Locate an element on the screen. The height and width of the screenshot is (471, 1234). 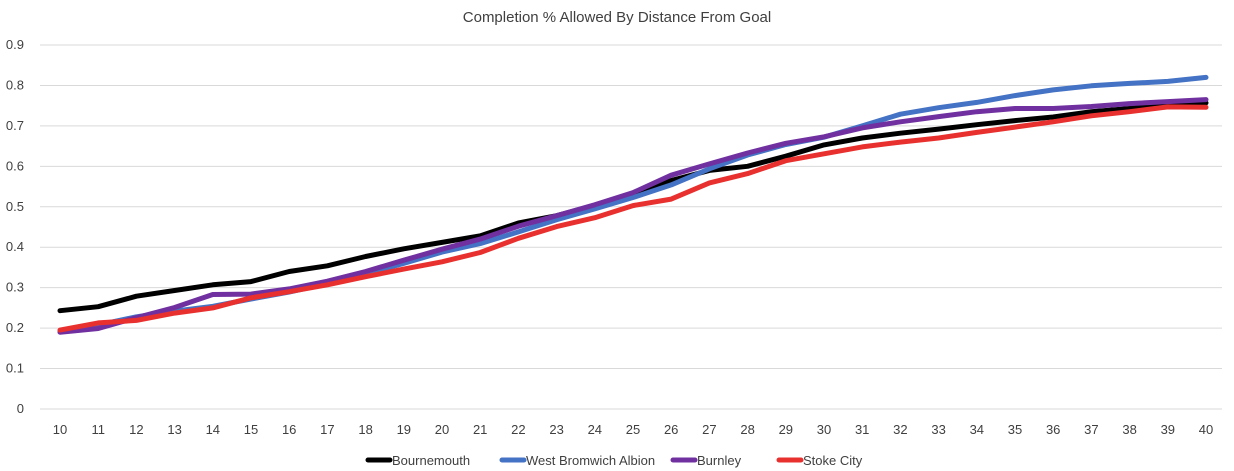
y-tick-label: 0 is located at coordinates (20, 408).